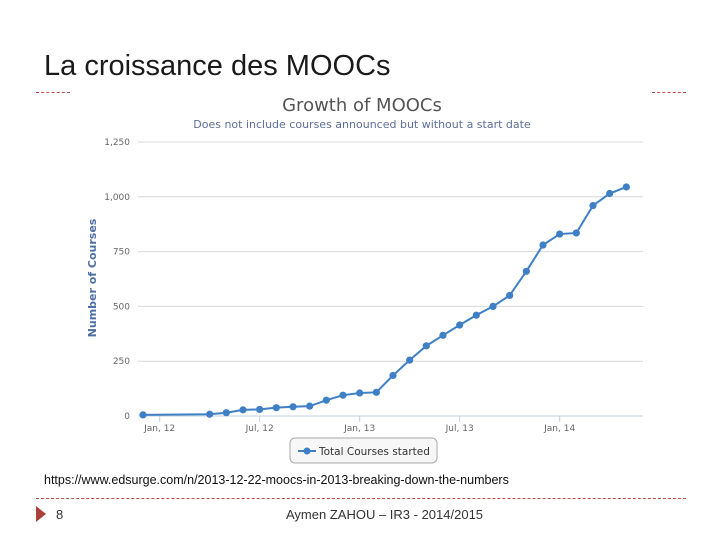 The image size is (720, 540). What do you see at coordinates (121, 362) in the screenshot?
I see `y-tick-label: 250` at bounding box center [121, 362].